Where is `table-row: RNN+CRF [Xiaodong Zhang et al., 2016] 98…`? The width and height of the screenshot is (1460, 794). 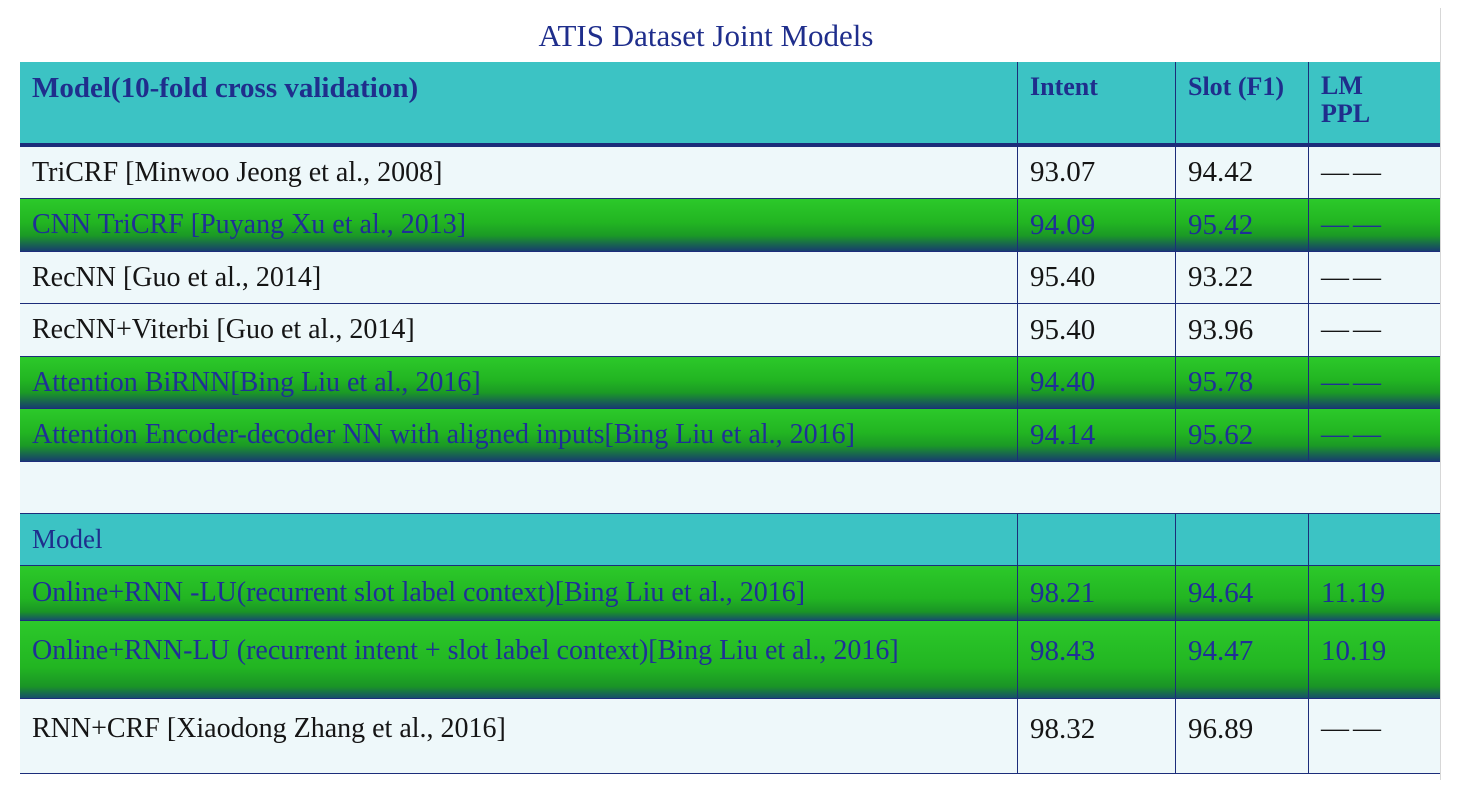 table-row: RNN+CRF [Xiaodong Zhang et al., 2016] 98… is located at coordinates (730, 736).